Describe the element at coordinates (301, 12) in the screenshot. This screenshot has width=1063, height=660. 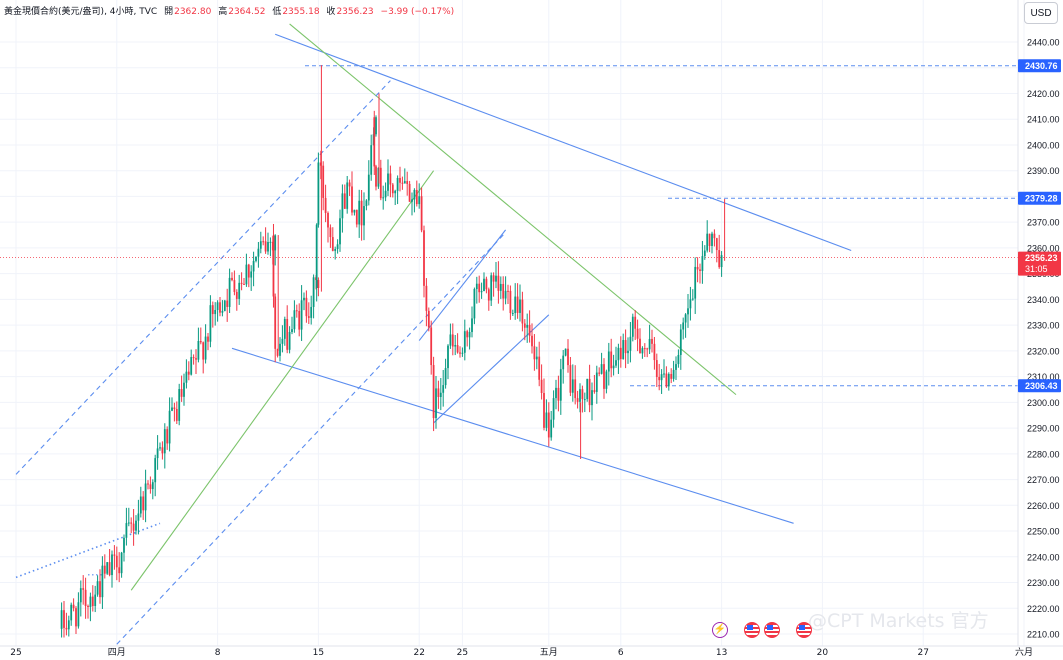
I see `low-value: 2355.18` at that location.